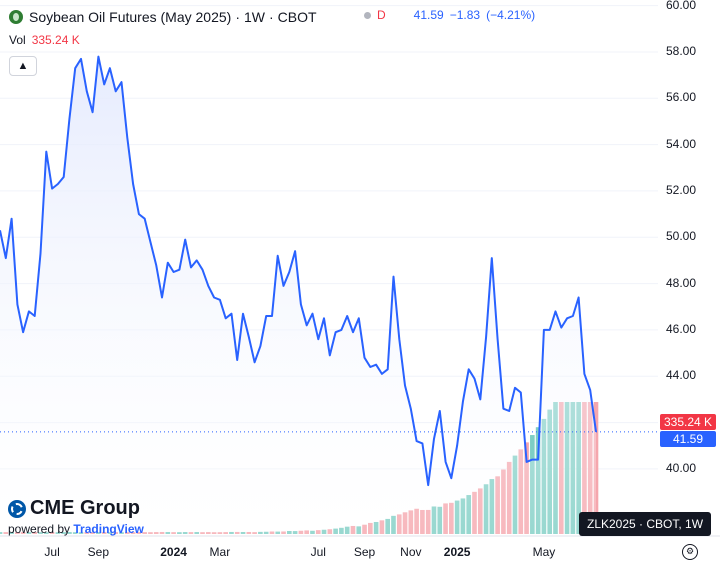  I want to click on delay-indicator: D, so click(381, 15).